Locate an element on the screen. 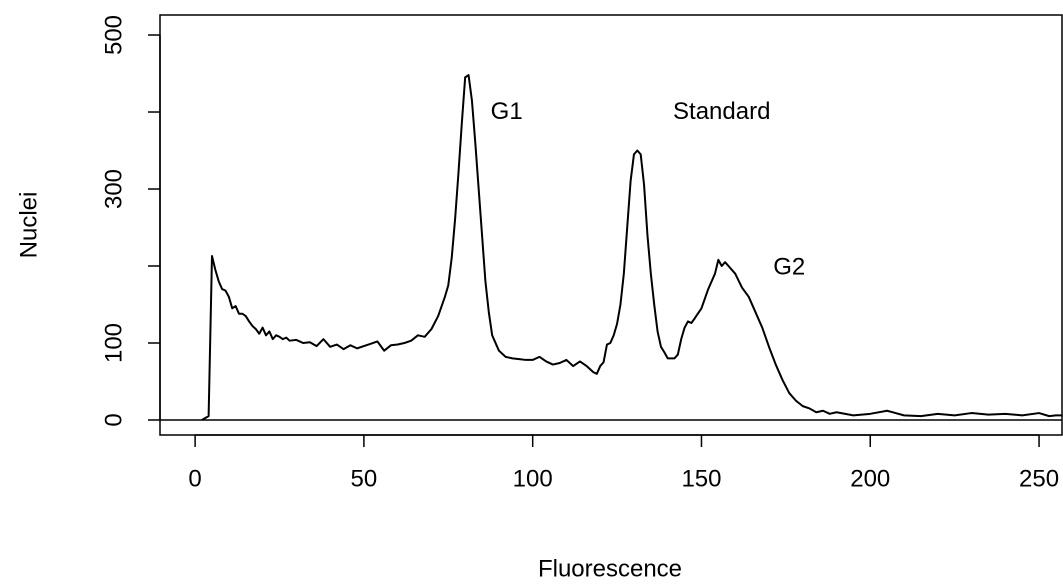  x-tick-label: 200 is located at coordinates (870, 478).